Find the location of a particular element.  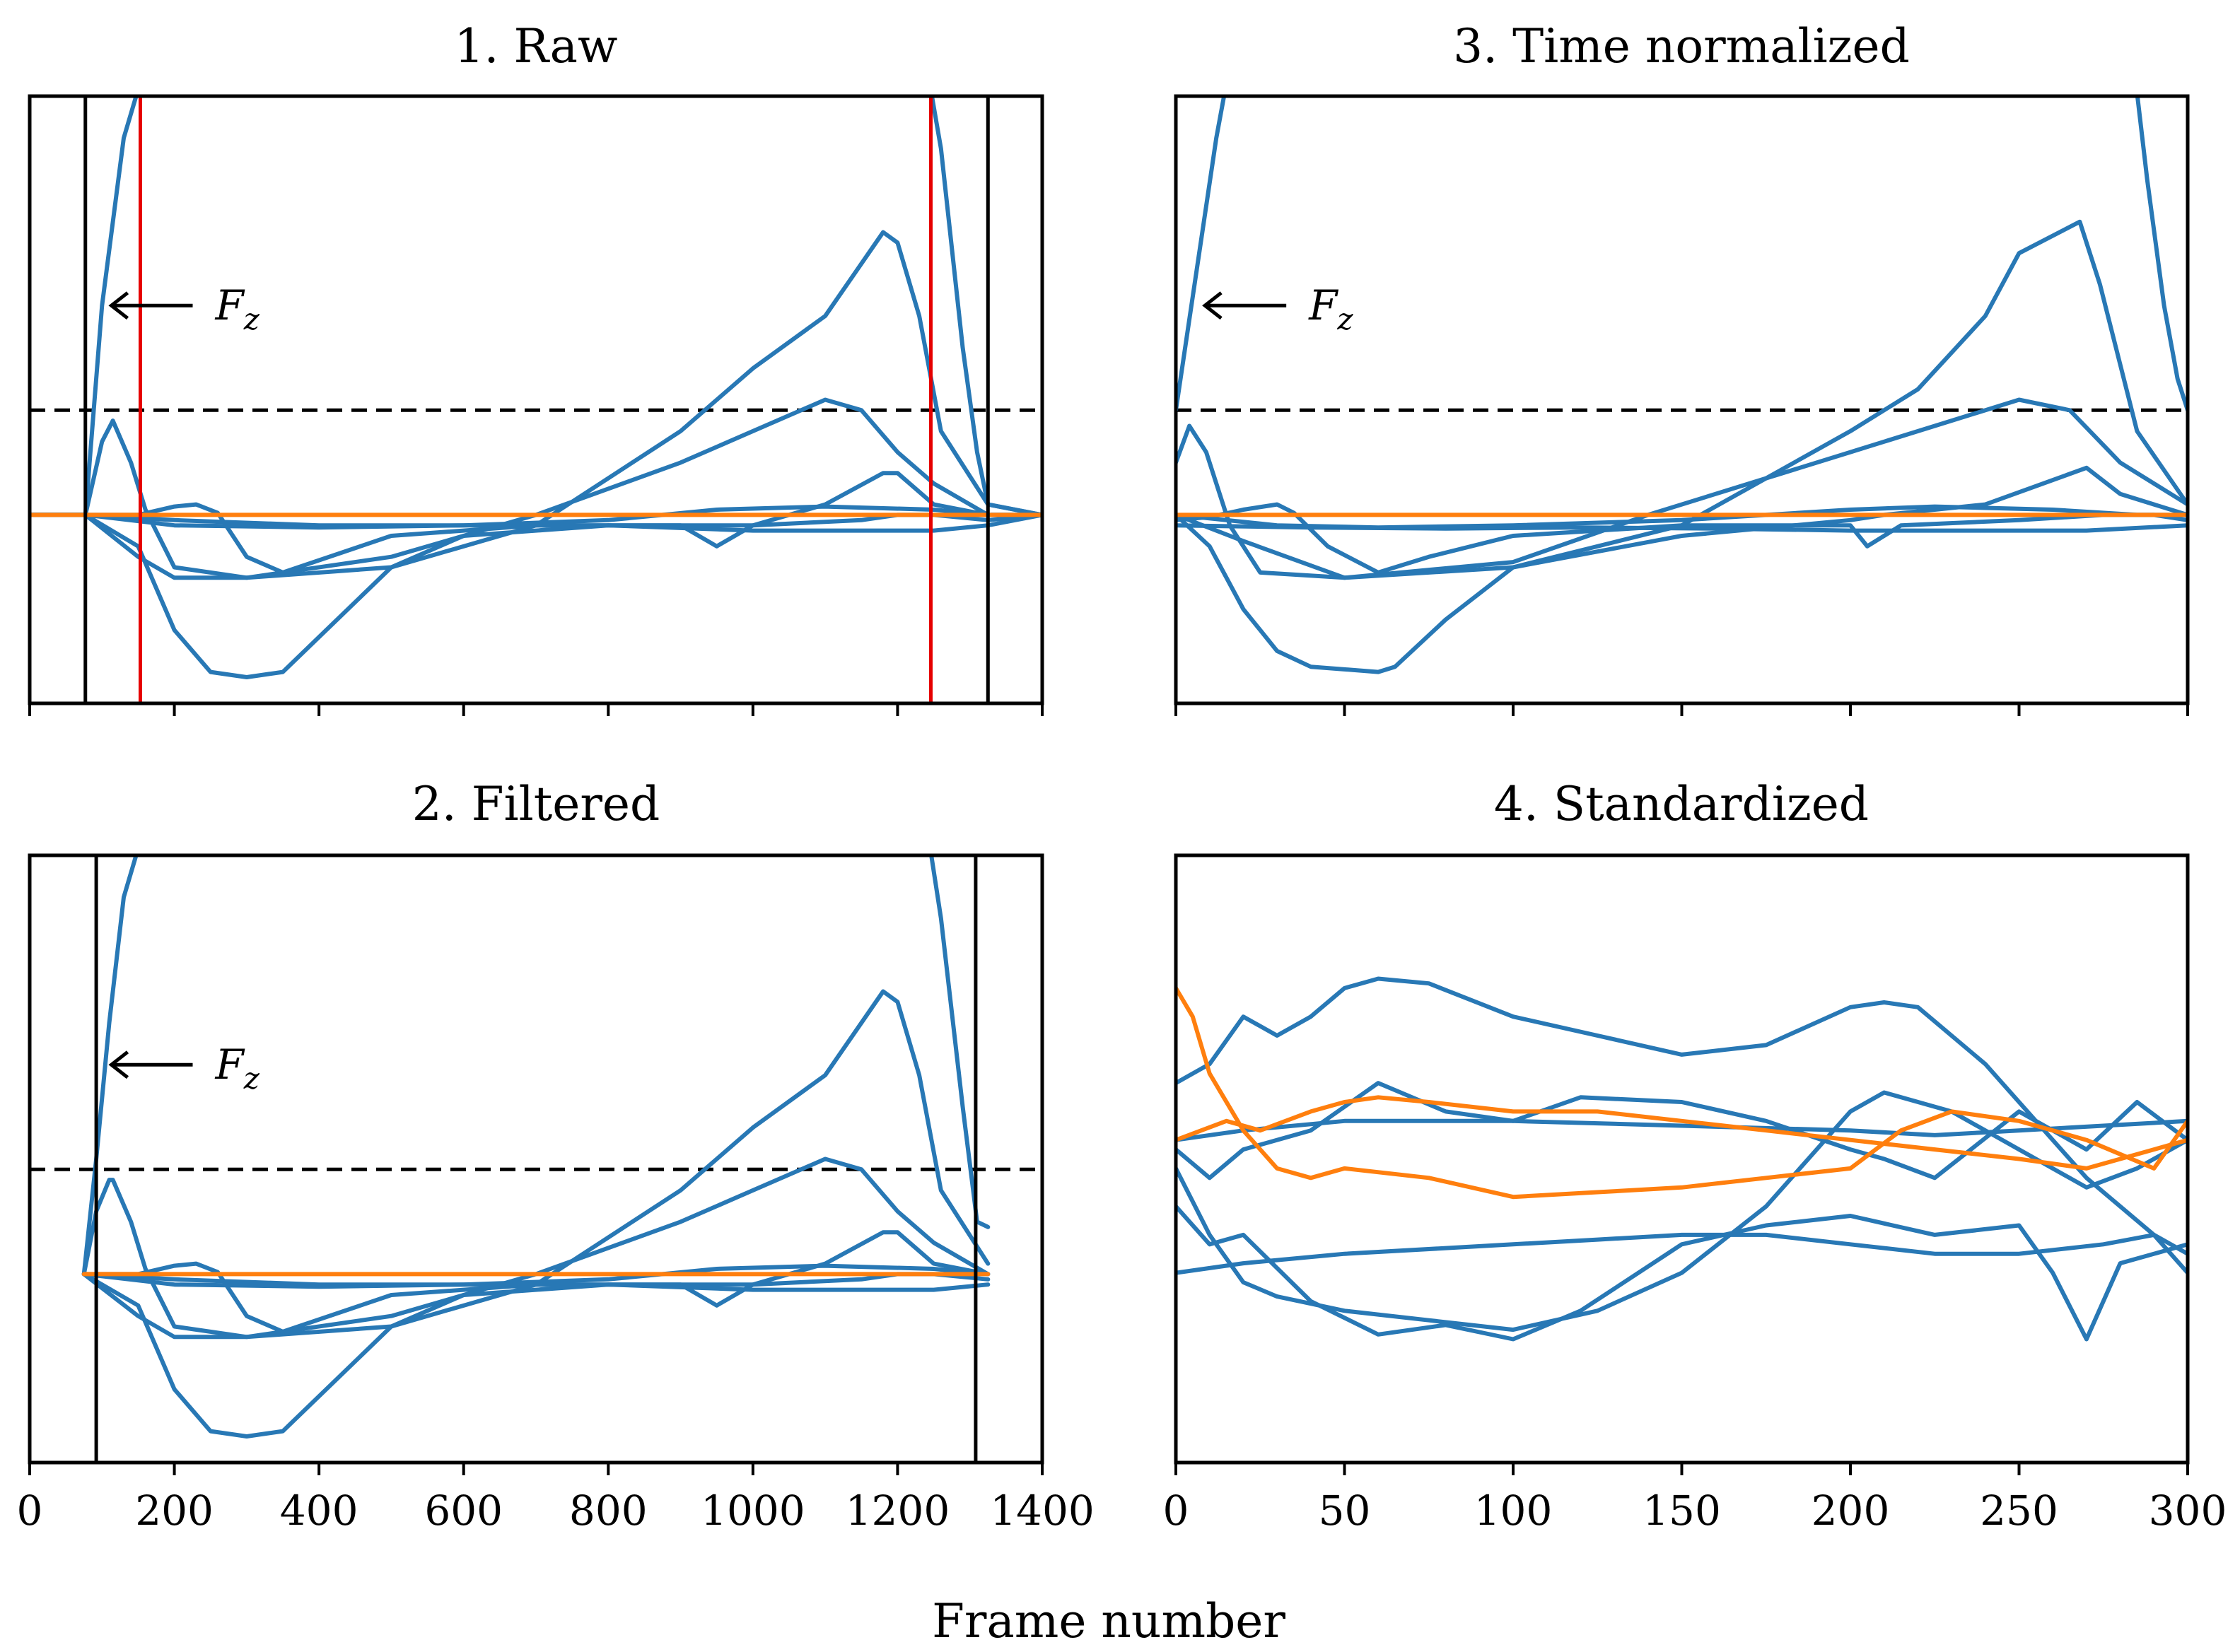

panel-title: 3. Time normalized is located at coordinates (1681, 46).